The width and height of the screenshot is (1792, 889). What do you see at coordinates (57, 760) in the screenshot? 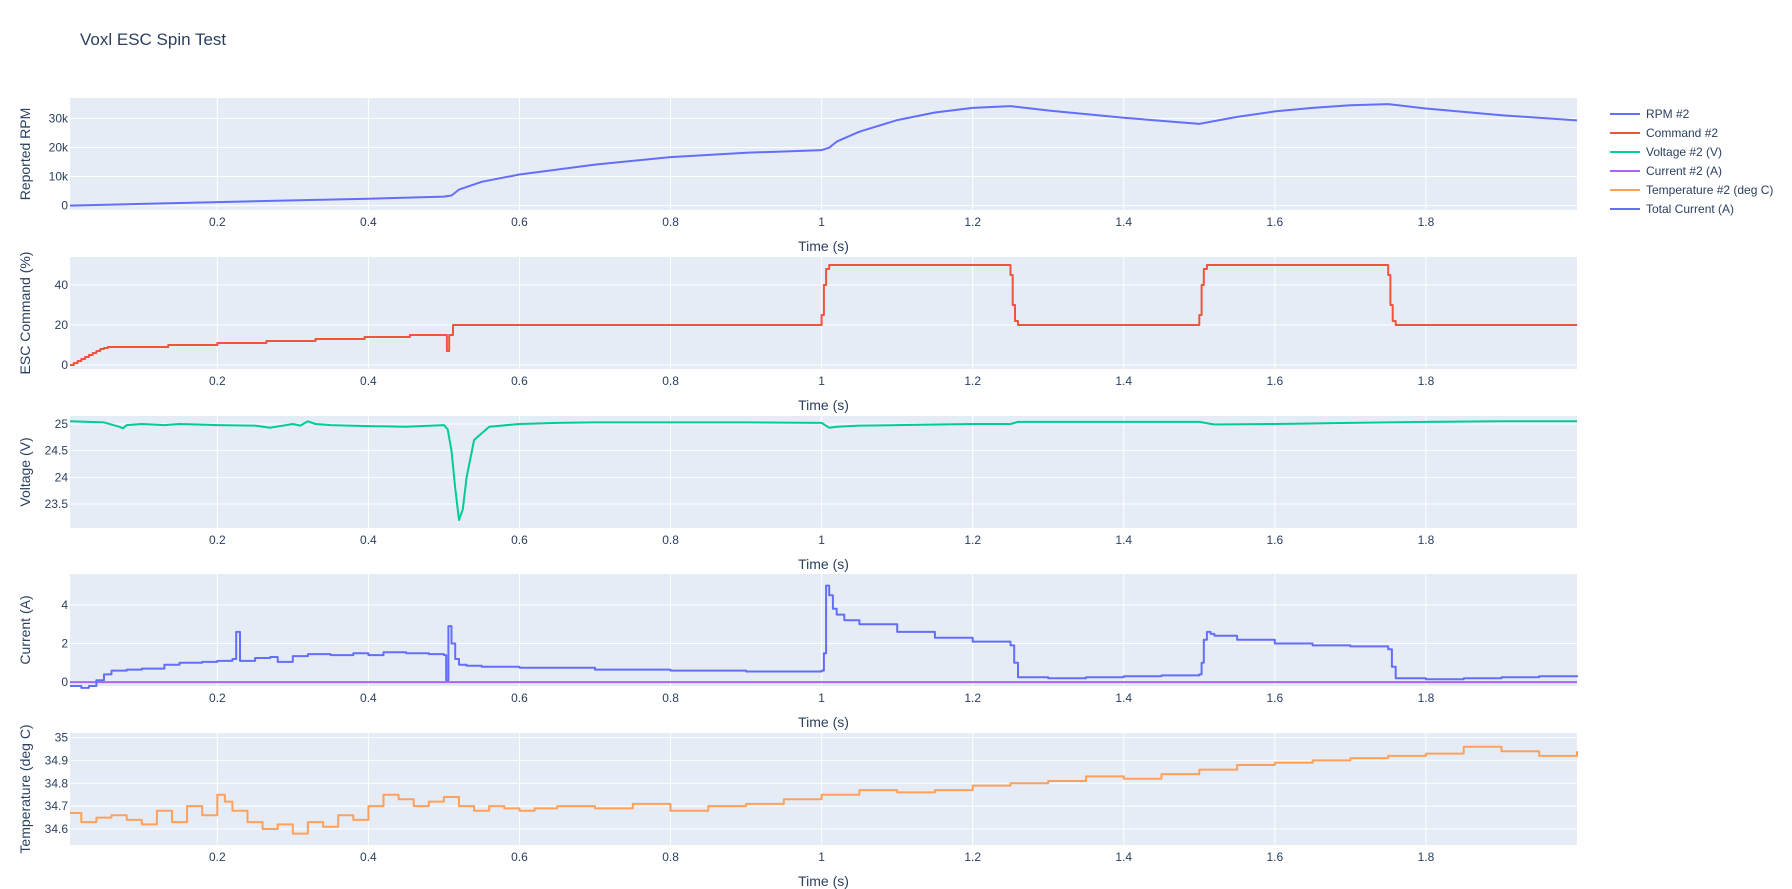
I see `y-tick-label: 34.9` at bounding box center [57, 760].